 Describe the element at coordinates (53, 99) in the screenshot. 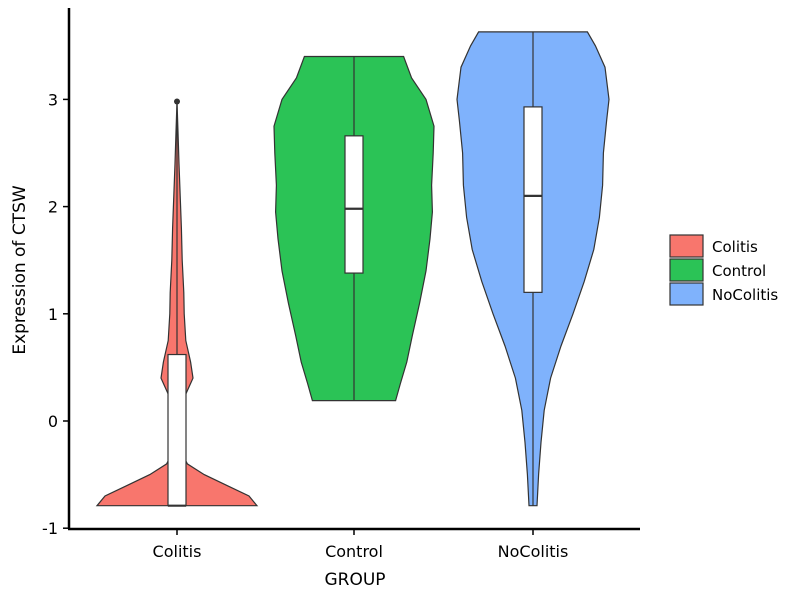

I see `y-tick-label: 3` at that location.